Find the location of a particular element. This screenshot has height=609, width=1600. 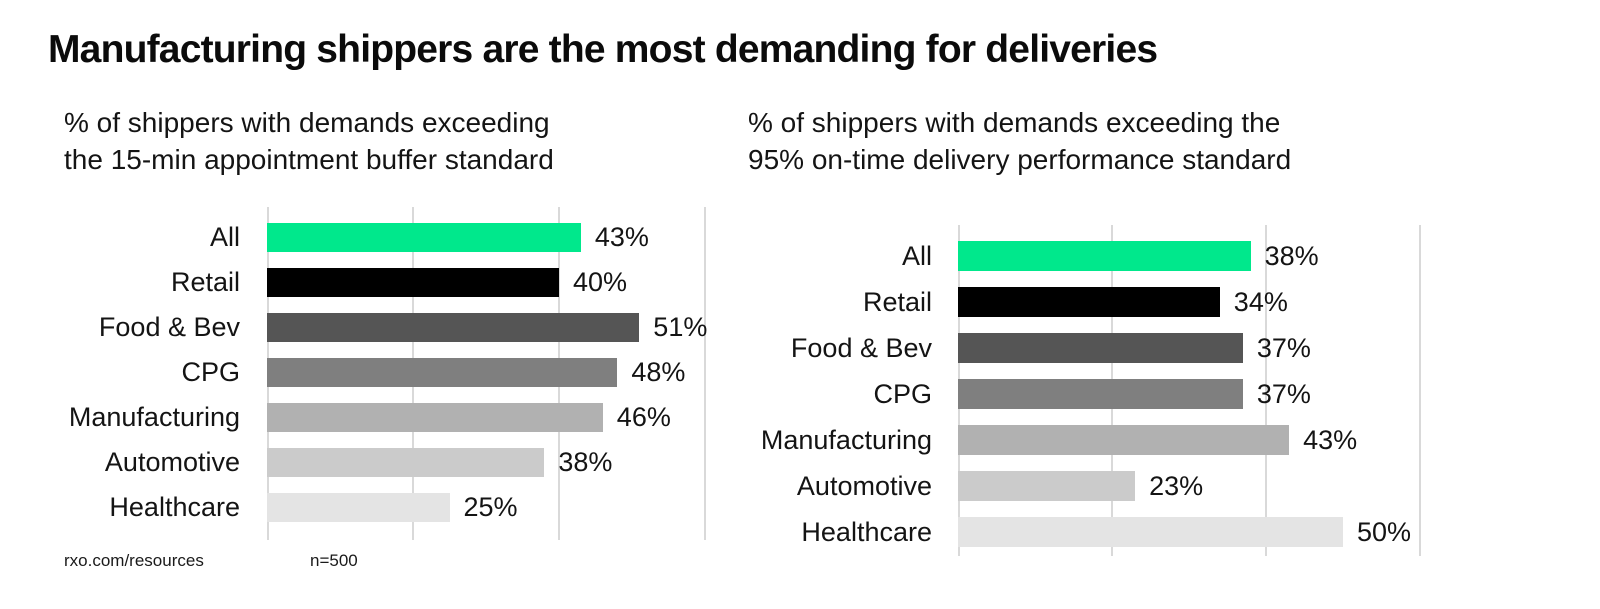

bar-row-automotive: Automotive 23% is located at coordinates (1081, 486).